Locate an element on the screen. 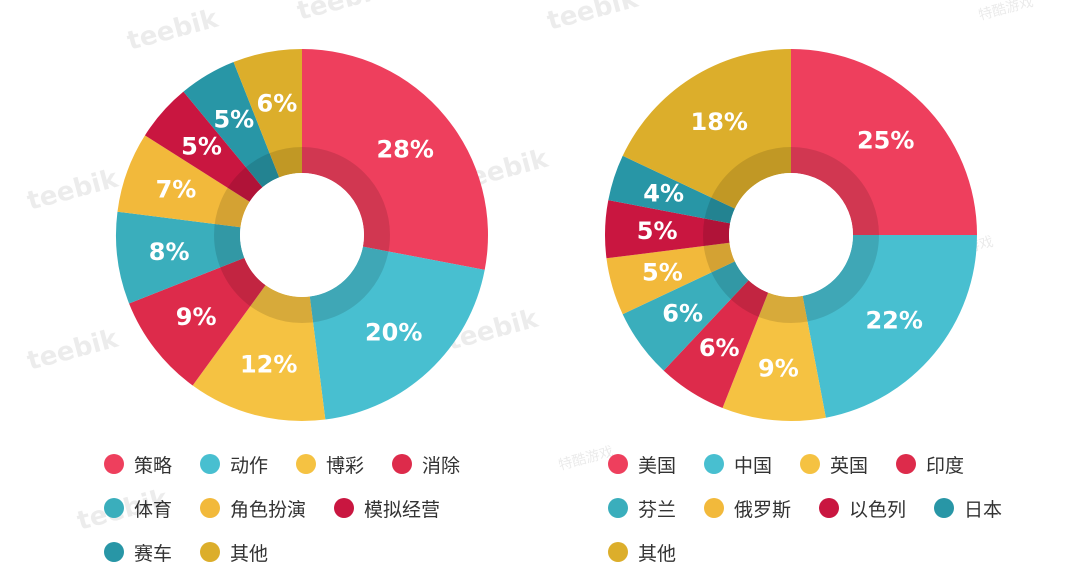  slice-消除 is located at coordinates (197, 321).